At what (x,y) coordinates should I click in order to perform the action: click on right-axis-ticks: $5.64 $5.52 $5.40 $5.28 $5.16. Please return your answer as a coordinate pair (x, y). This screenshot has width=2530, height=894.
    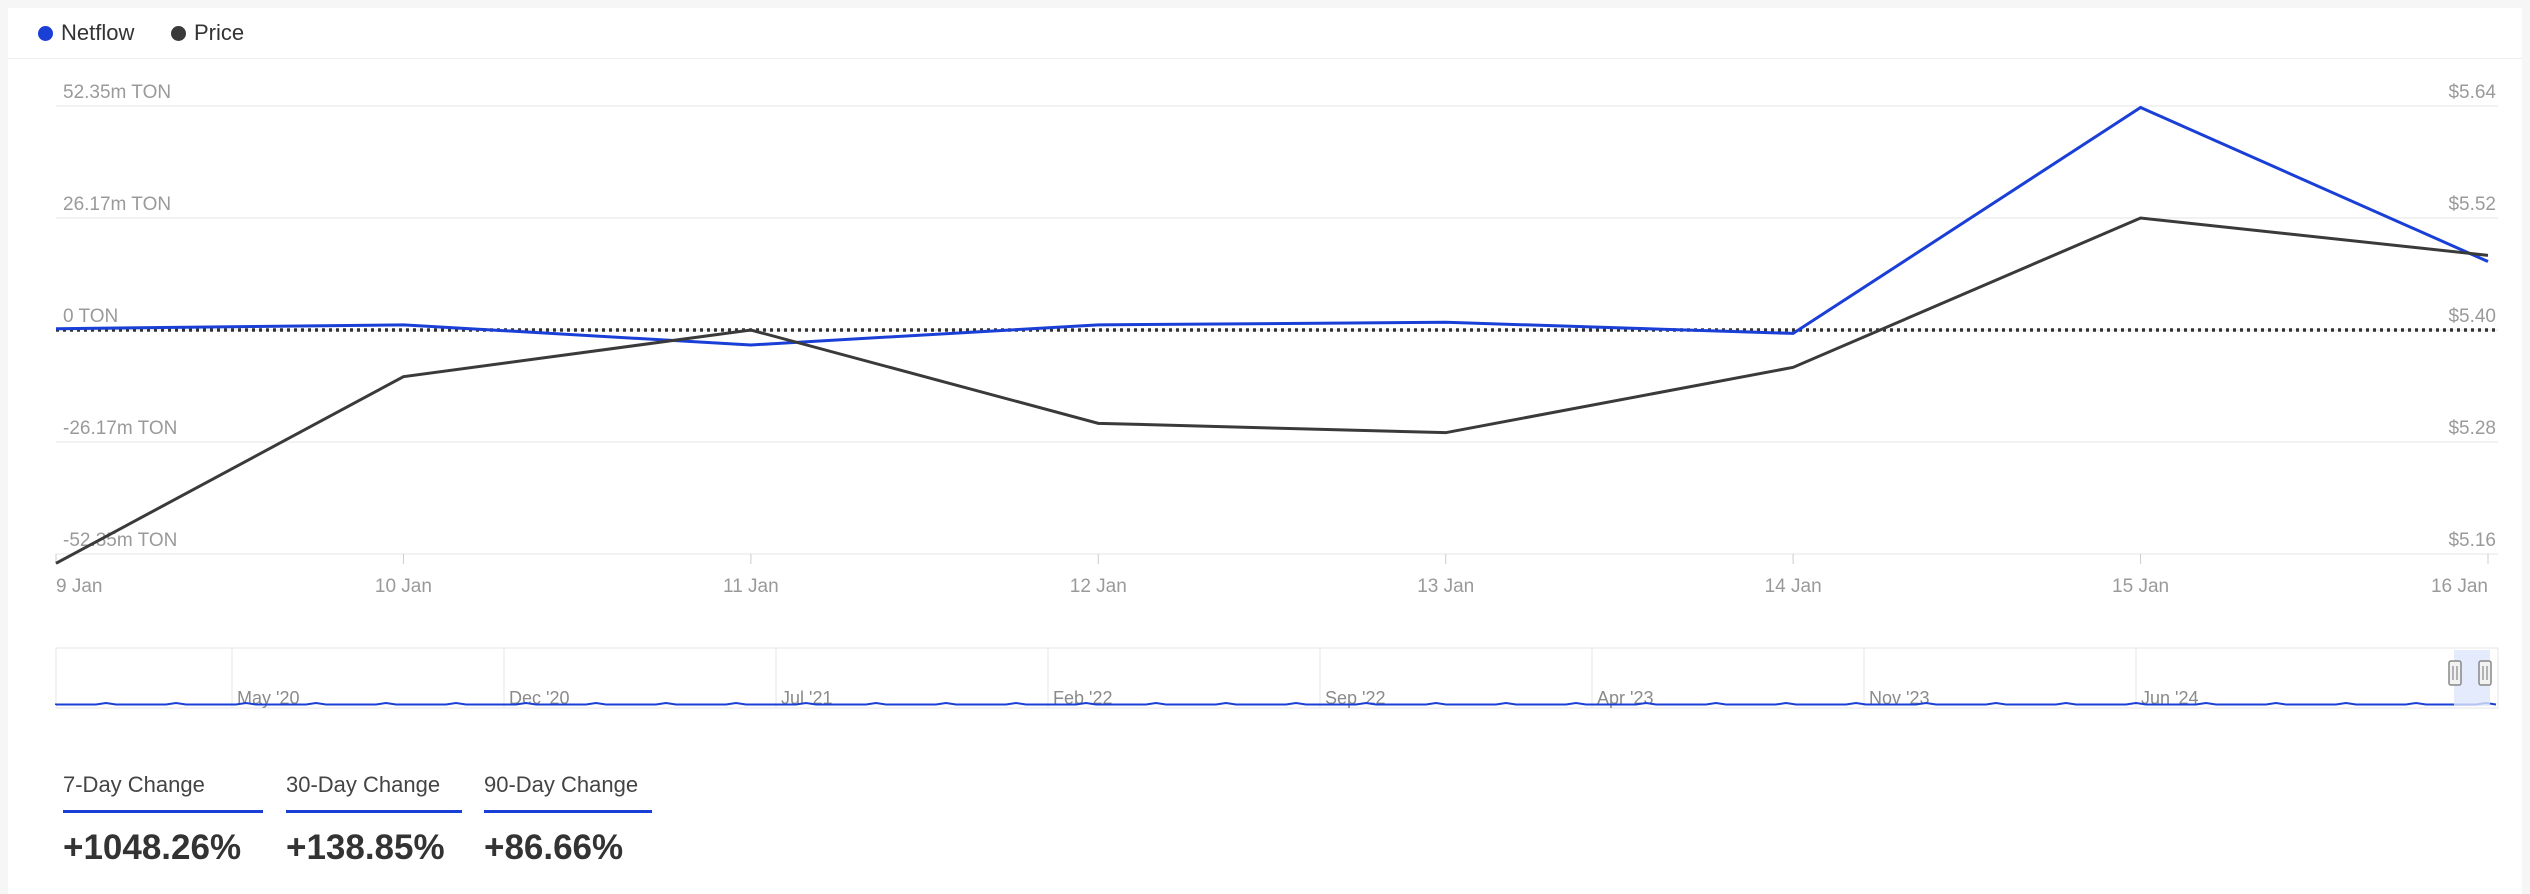
    Looking at the image, I should click on (2472, 316).